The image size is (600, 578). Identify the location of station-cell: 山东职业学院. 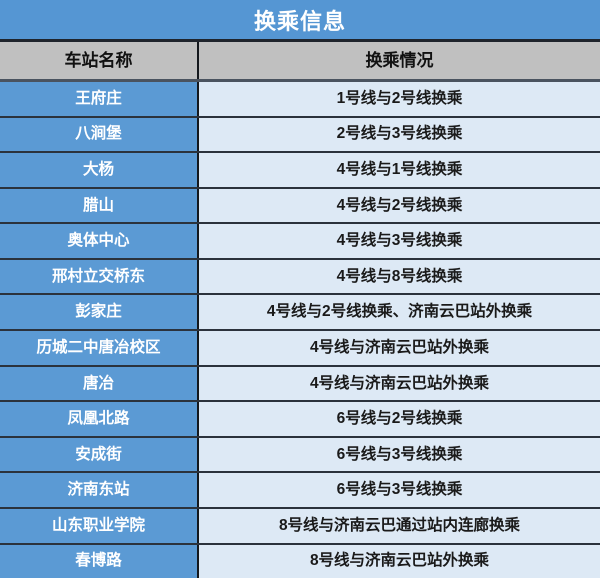
(98, 525).